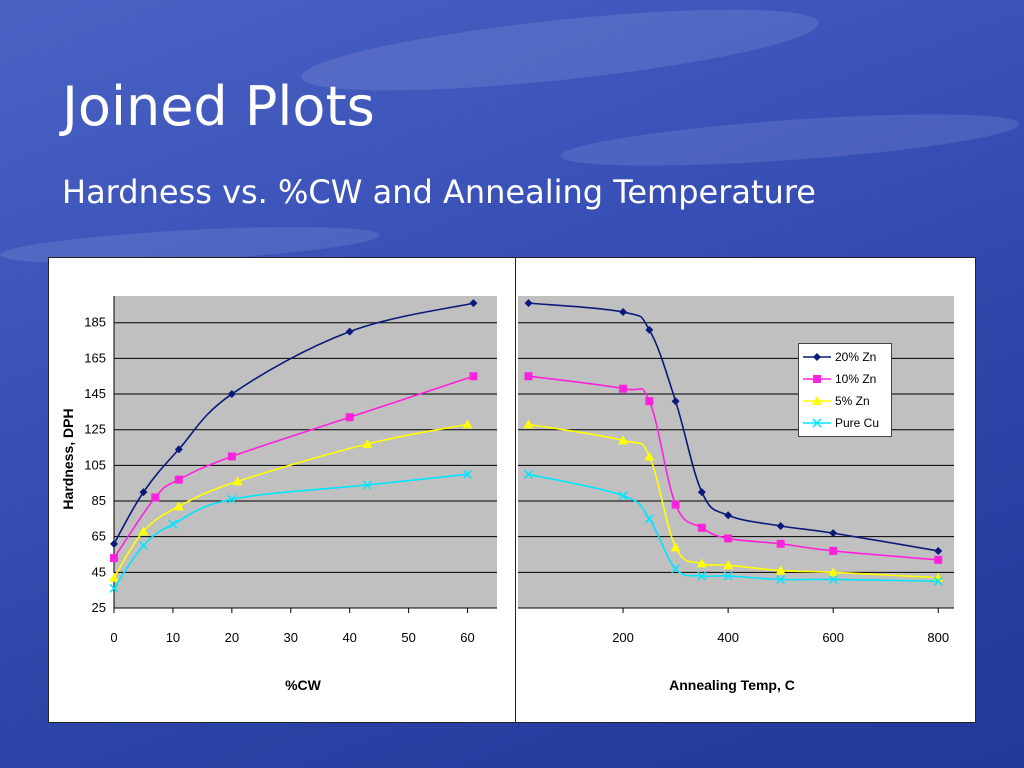 Image resolution: width=1024 pixels, height=768 pixels. Describe the element at coordinates (845, 401) in the screenshot. I see `legend-item: 5% Zn` at that location.